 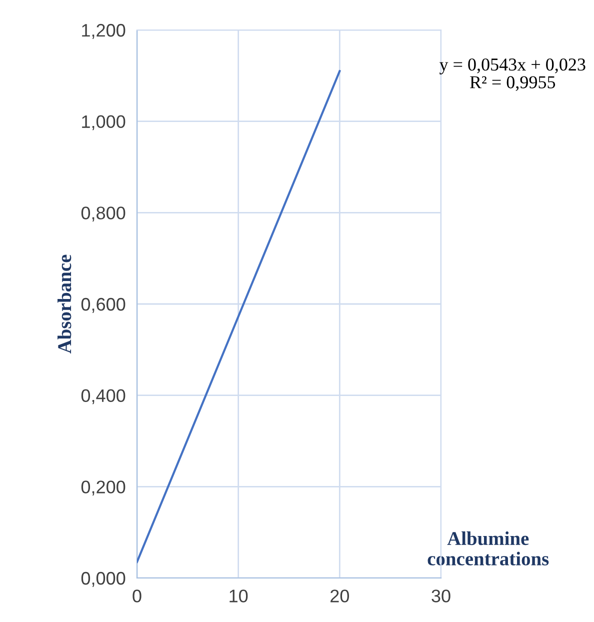 I want to click on y-tick-label: 0,000, so click(x=103, y=579).